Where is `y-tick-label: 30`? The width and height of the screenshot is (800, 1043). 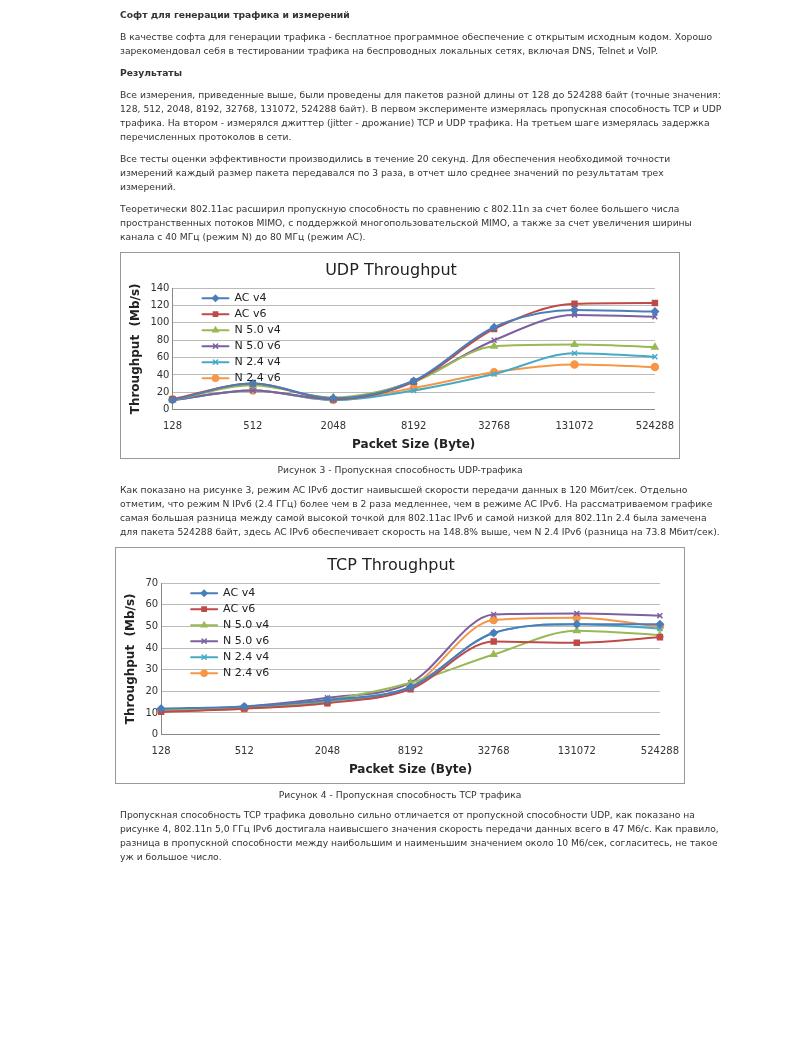 y-tick-label: 30 is located at coordinates (152, 669).